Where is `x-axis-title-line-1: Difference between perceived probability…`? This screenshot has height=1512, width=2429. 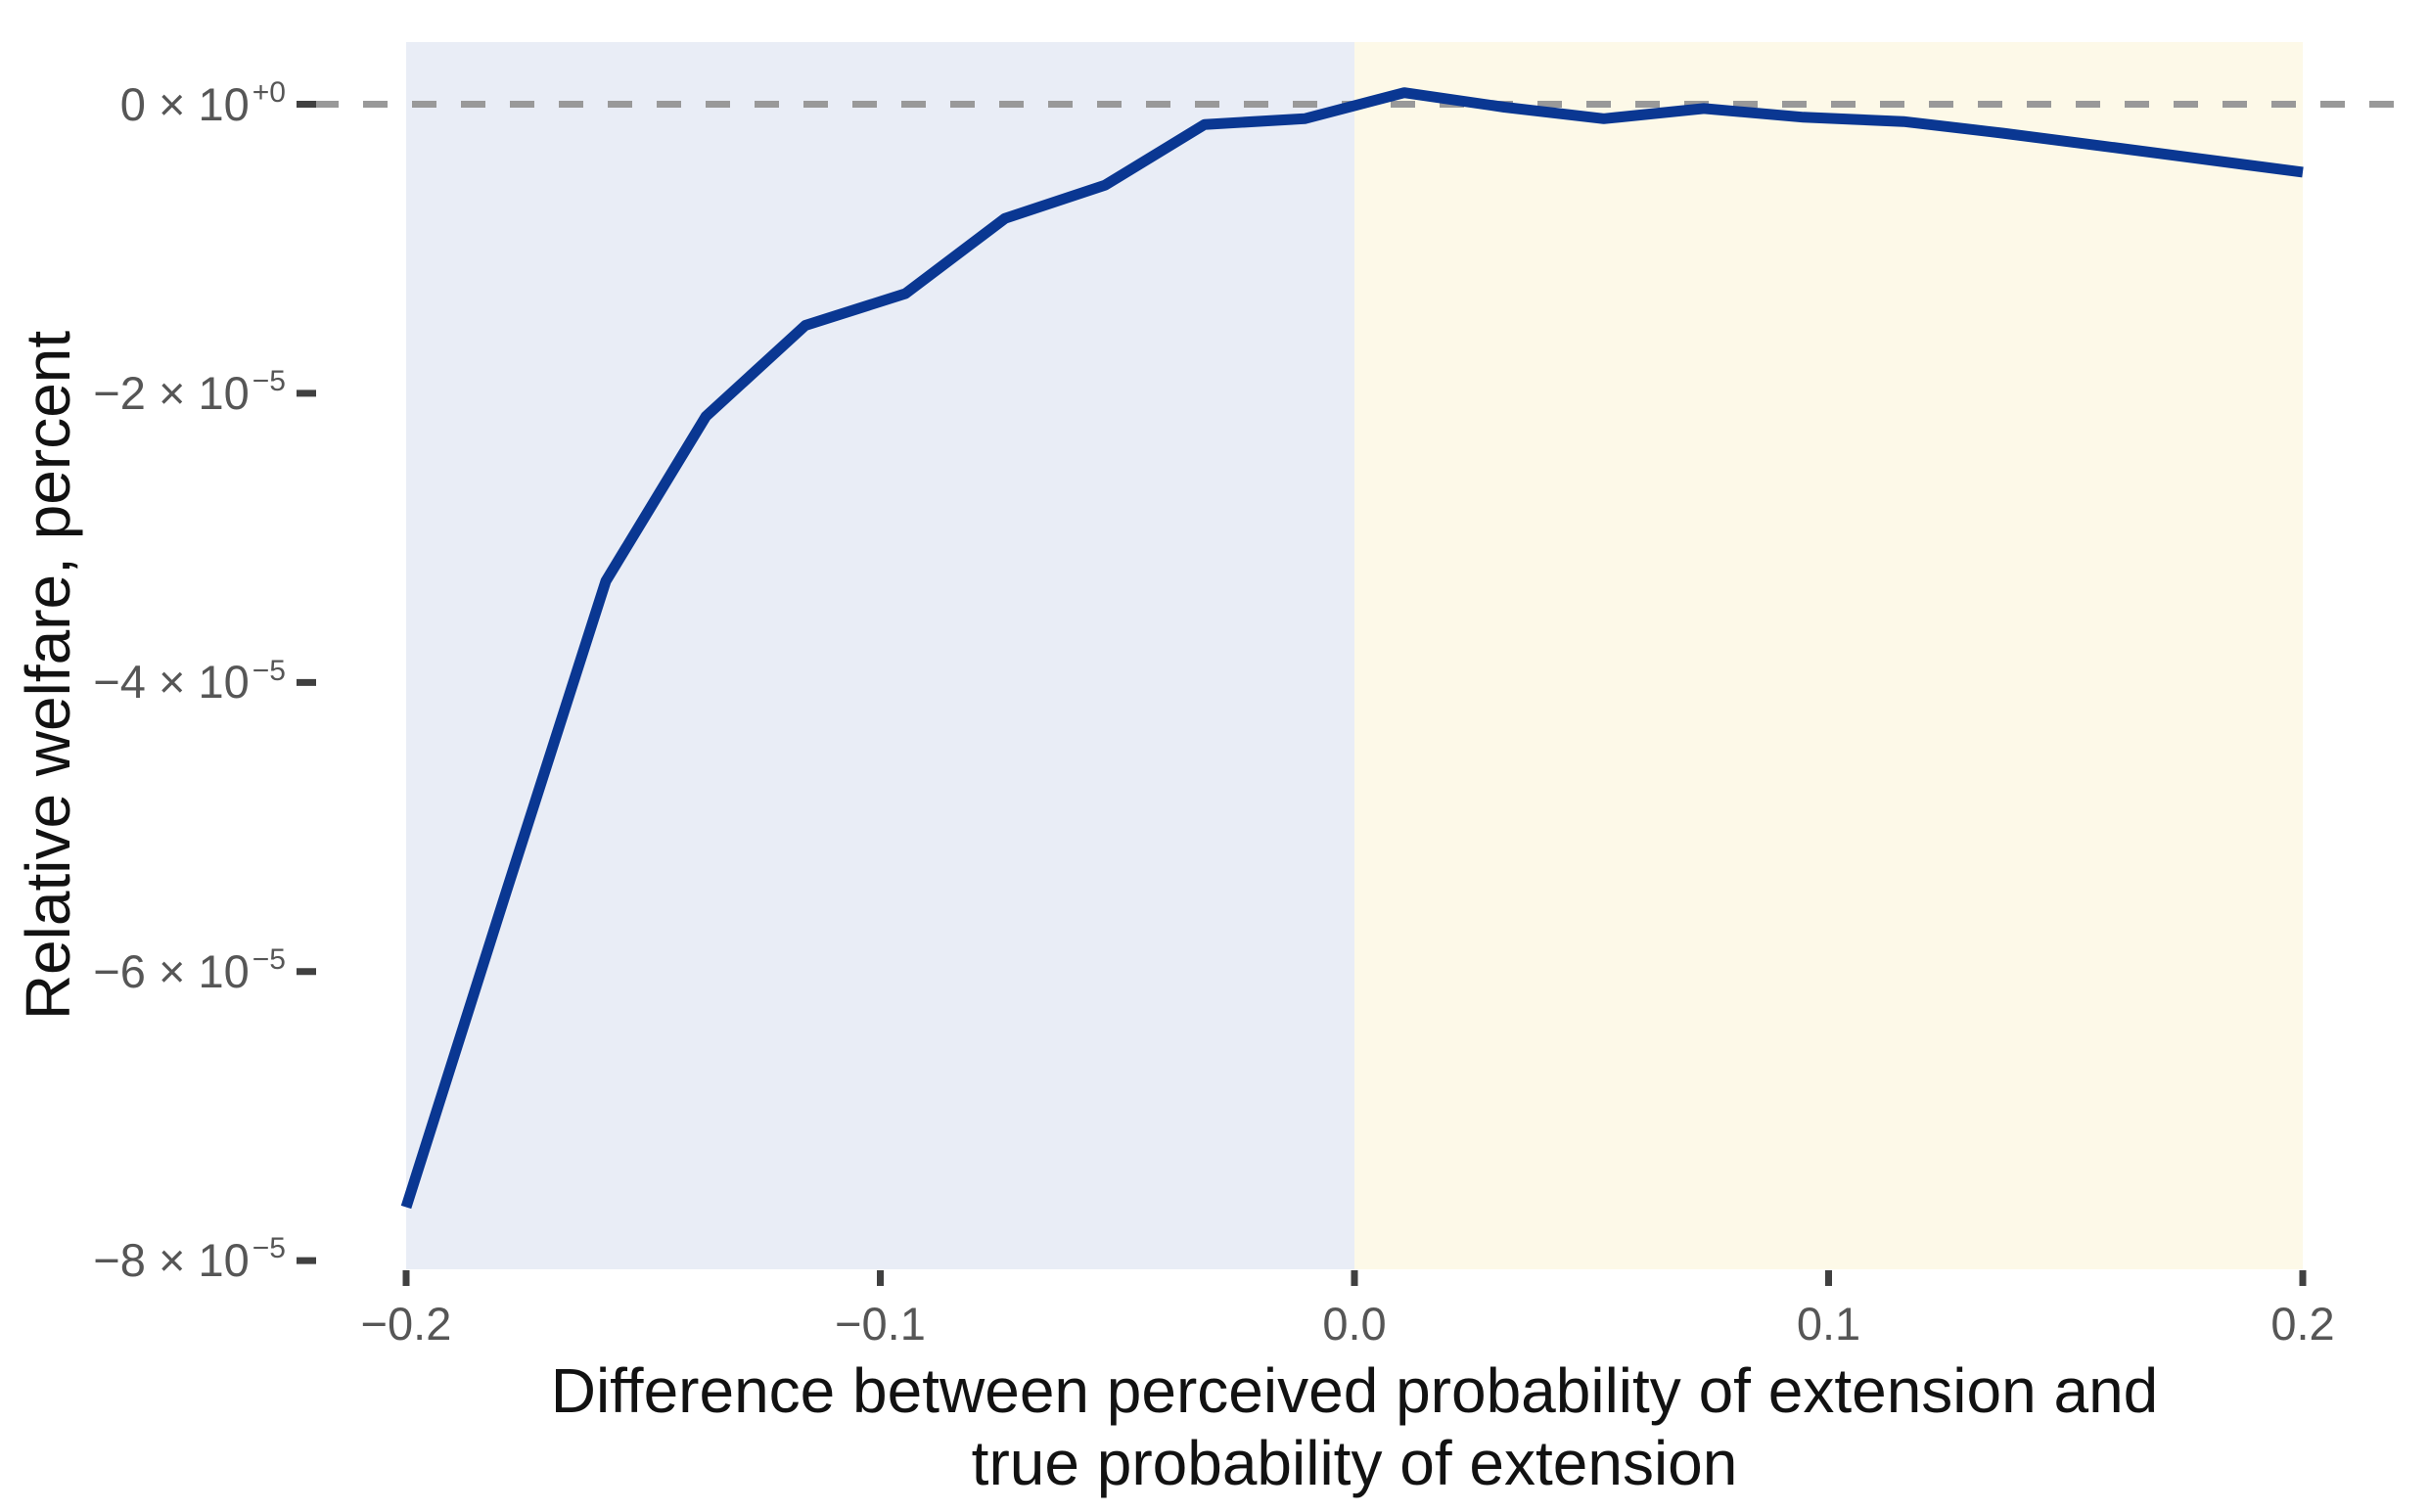
x-axis-title-line-1: Difference between perceived probability… is located at coordinates (1354, 1390).